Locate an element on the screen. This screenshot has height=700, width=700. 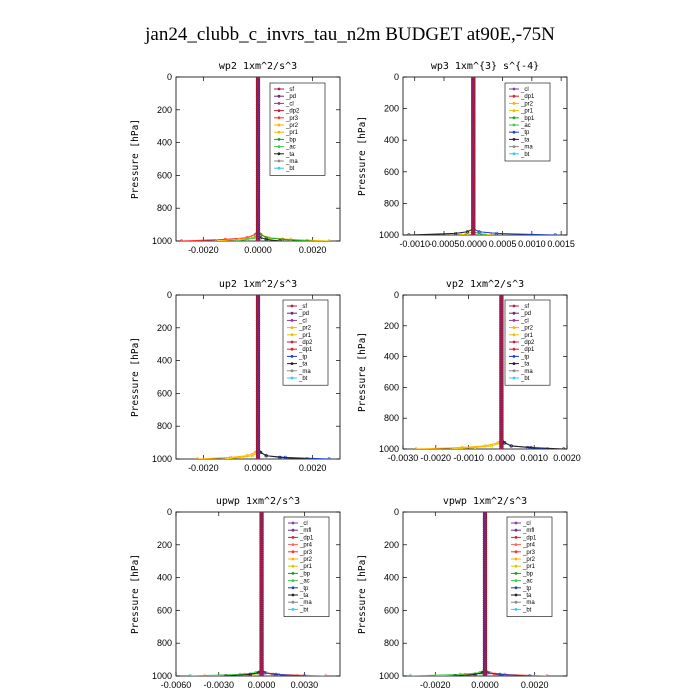
plot-frame is located at coordinates (485, 372).